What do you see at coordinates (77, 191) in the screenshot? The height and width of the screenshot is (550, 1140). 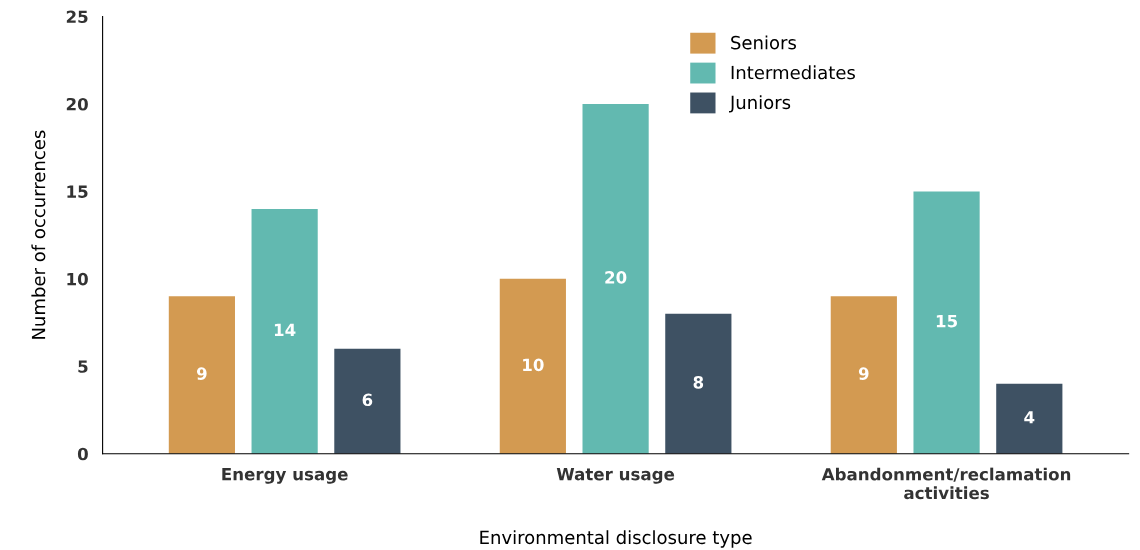 I see `y-tick-label: 15` at bounding box center [77, 191].